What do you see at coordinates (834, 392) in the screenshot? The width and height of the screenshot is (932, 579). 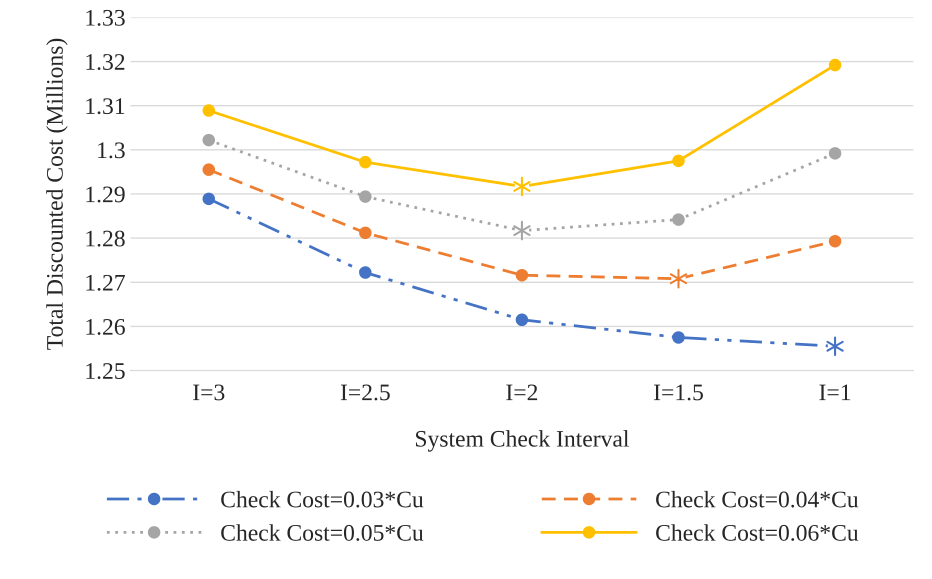 I see `x-tick-label: I=1` at bounding box center [834, 392].